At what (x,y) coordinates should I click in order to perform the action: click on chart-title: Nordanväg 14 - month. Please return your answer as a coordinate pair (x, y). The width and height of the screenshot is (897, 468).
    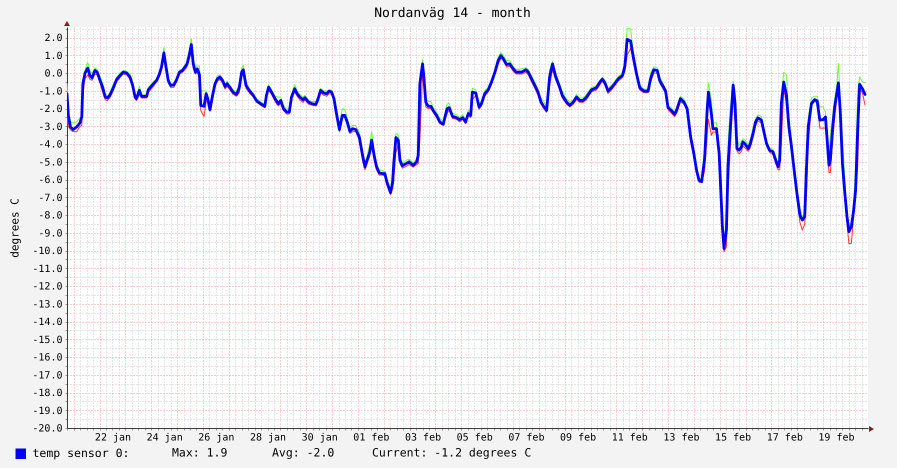
    Looking at the image, I should click on (452, 13).